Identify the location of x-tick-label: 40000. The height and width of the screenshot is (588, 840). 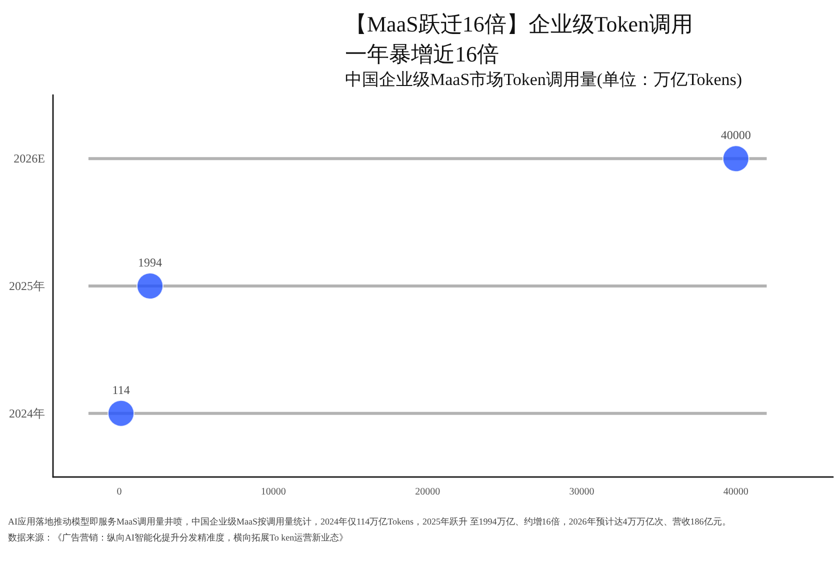
(735, 492).